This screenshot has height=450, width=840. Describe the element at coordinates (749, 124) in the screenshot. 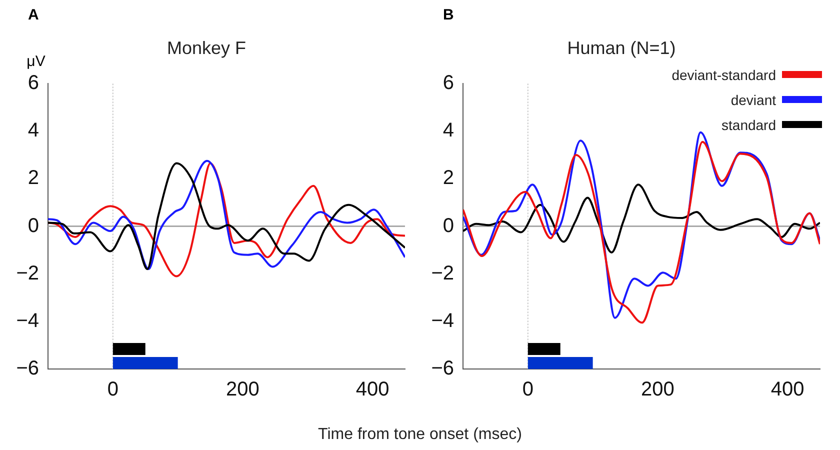

I see `legend-label: standard` at that location.